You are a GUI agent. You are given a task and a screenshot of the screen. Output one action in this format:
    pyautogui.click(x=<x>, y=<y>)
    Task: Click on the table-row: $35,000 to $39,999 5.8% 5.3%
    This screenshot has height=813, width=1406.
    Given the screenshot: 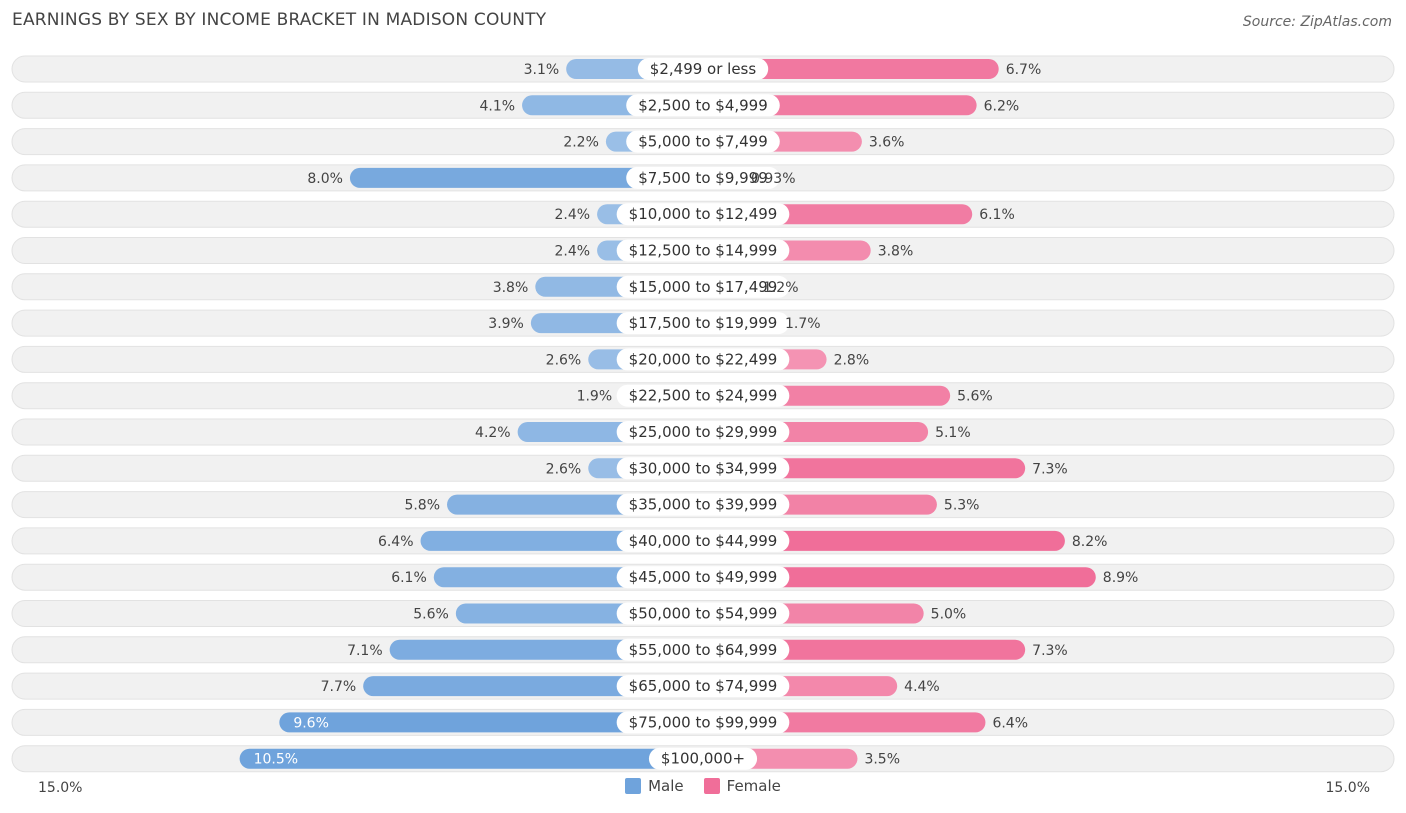 What is the action you would take?
    pyautogui.click(x=703, y=505)
    